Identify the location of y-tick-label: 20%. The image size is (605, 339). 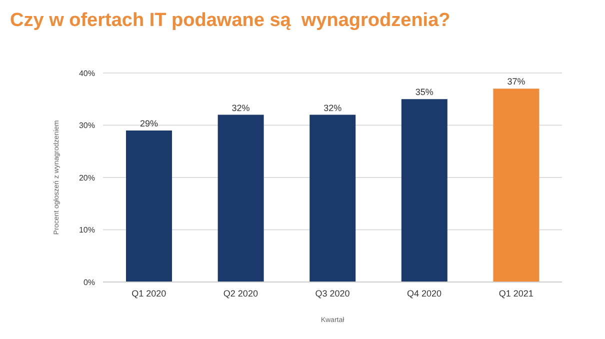
(86, 177).